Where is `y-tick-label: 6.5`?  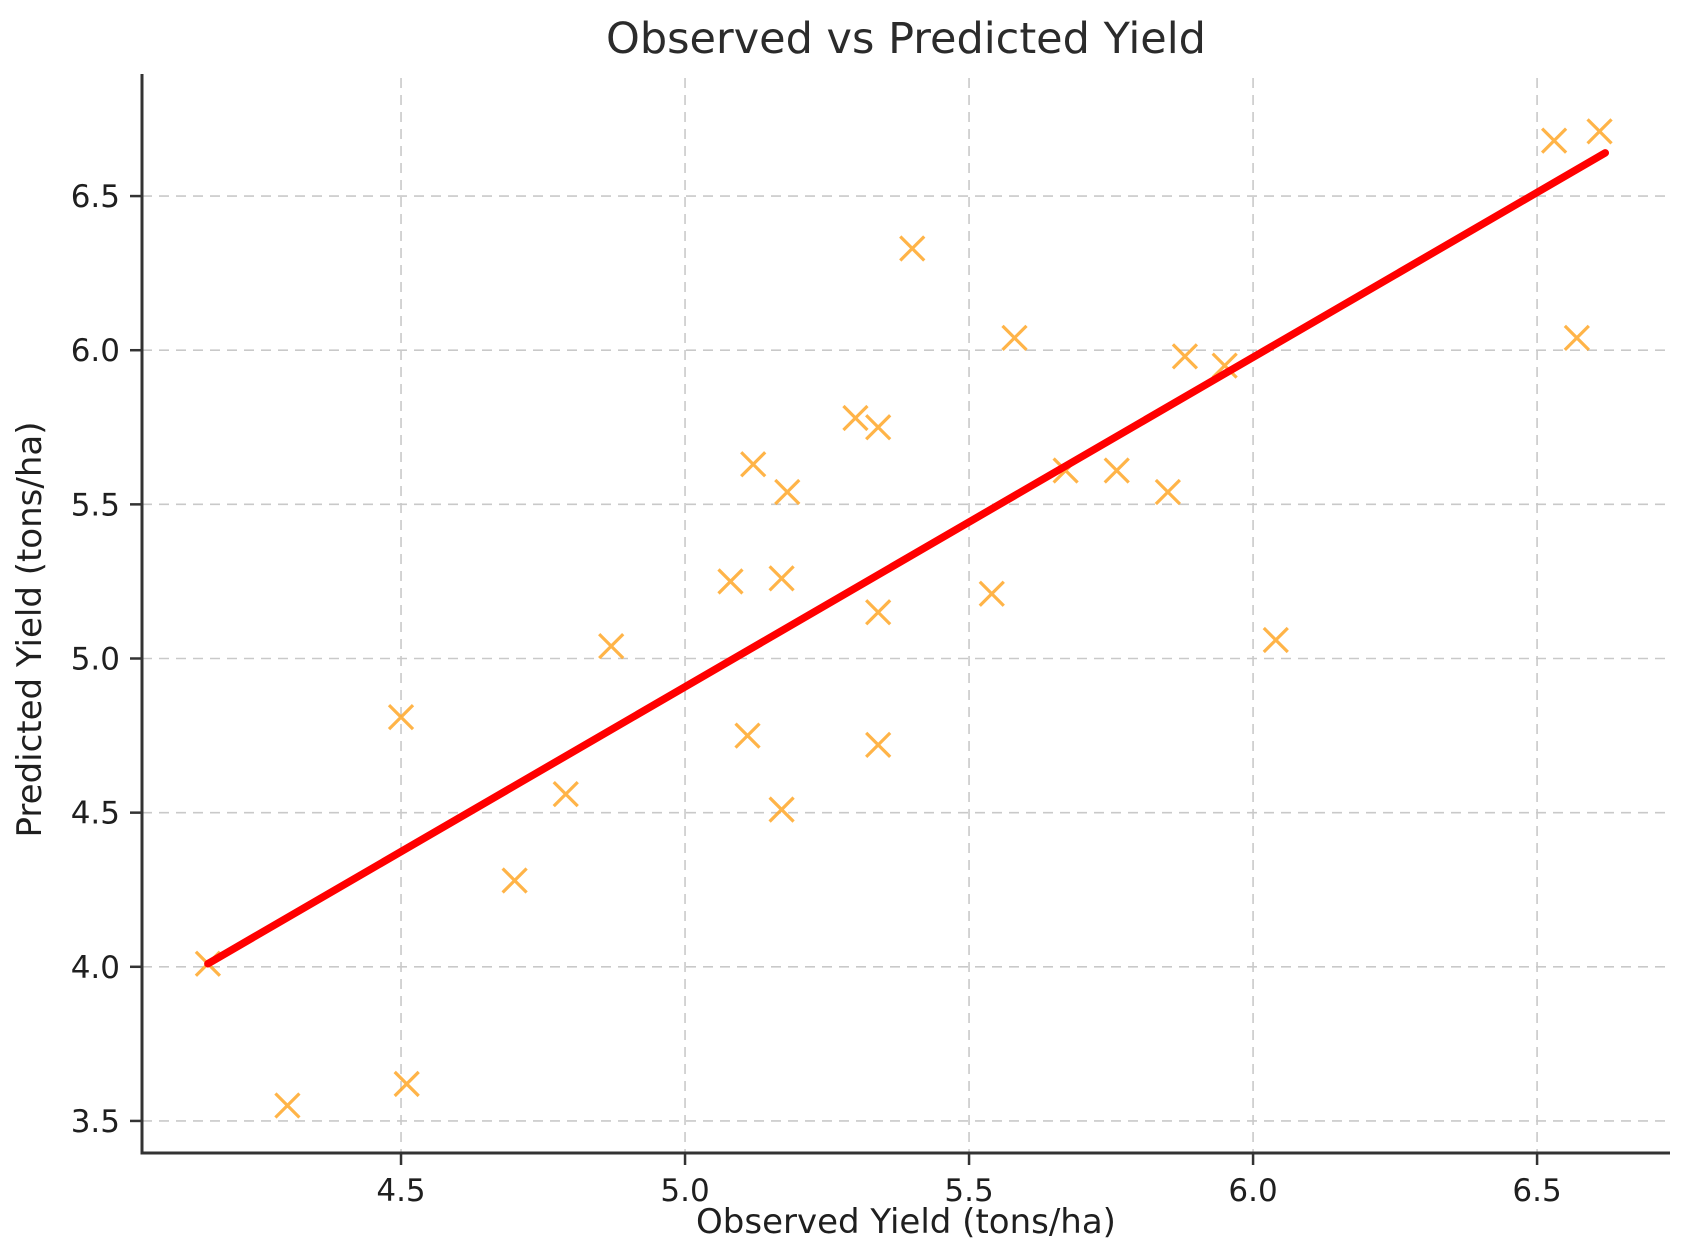 y-tick-label: 6.5 is located at coordinates (95, 197).